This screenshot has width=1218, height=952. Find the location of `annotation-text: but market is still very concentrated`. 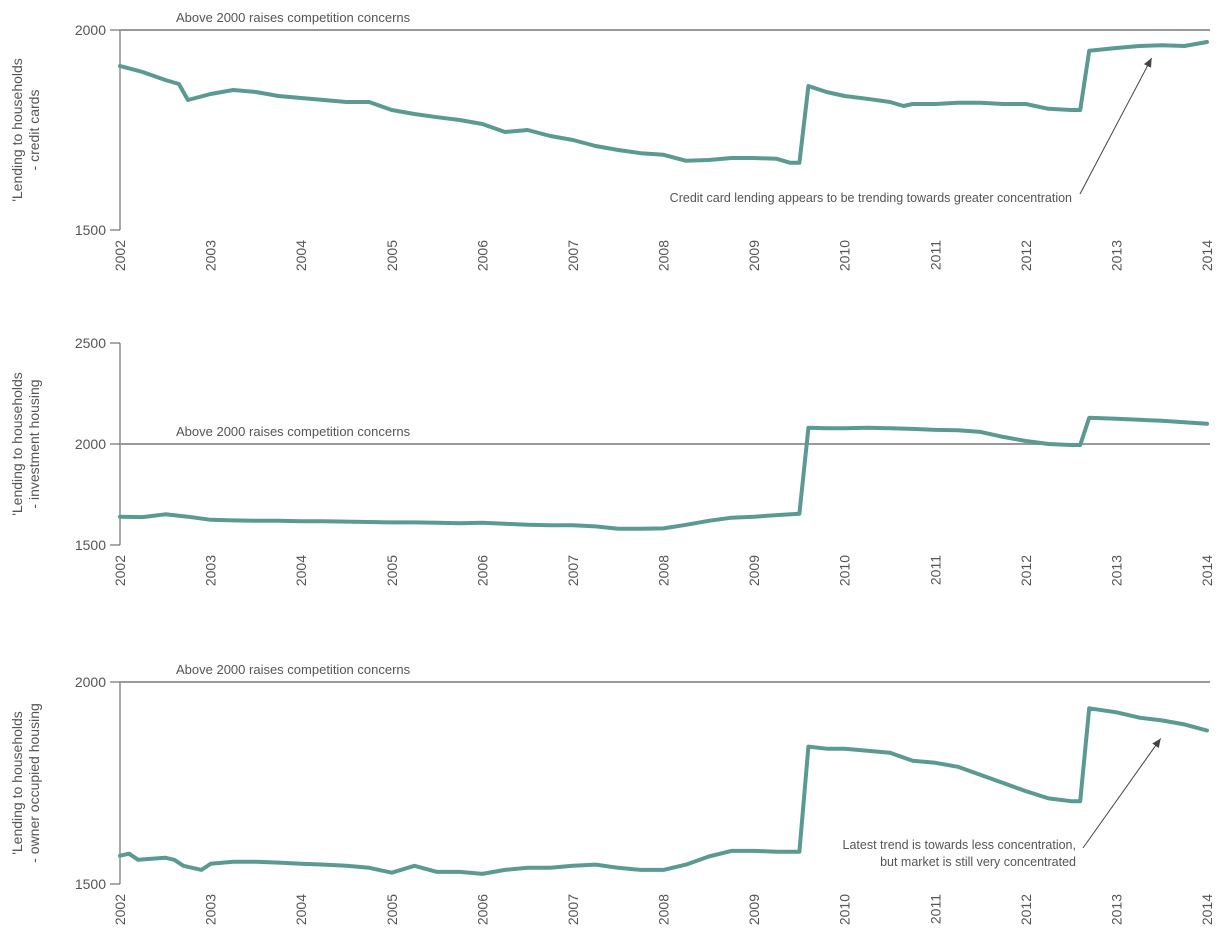

annotation-text: but market is still very concentrated is located at coordinates (978, 862).